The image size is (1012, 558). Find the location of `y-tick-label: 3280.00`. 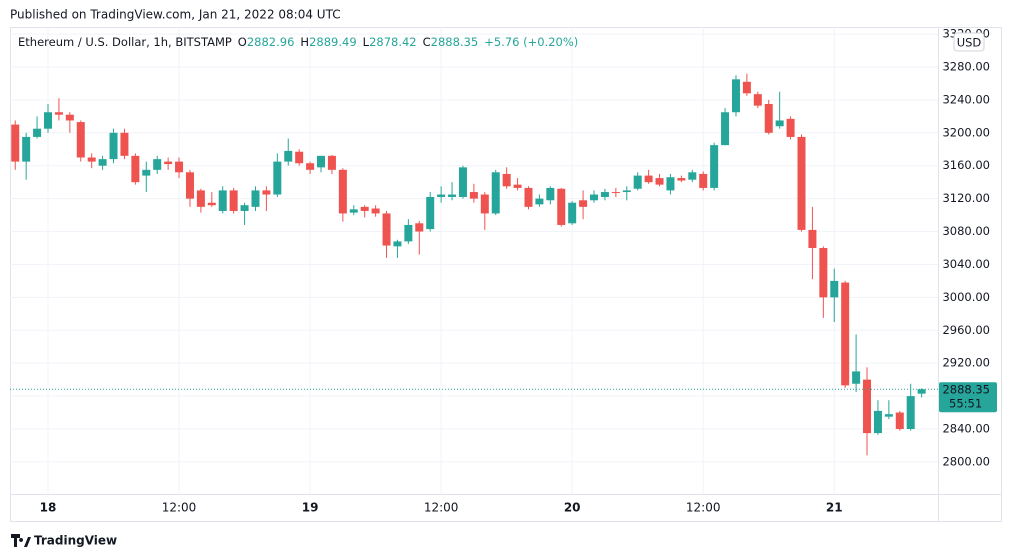

y-tick-label: 3280.00 is located at coordinates (966, 66).